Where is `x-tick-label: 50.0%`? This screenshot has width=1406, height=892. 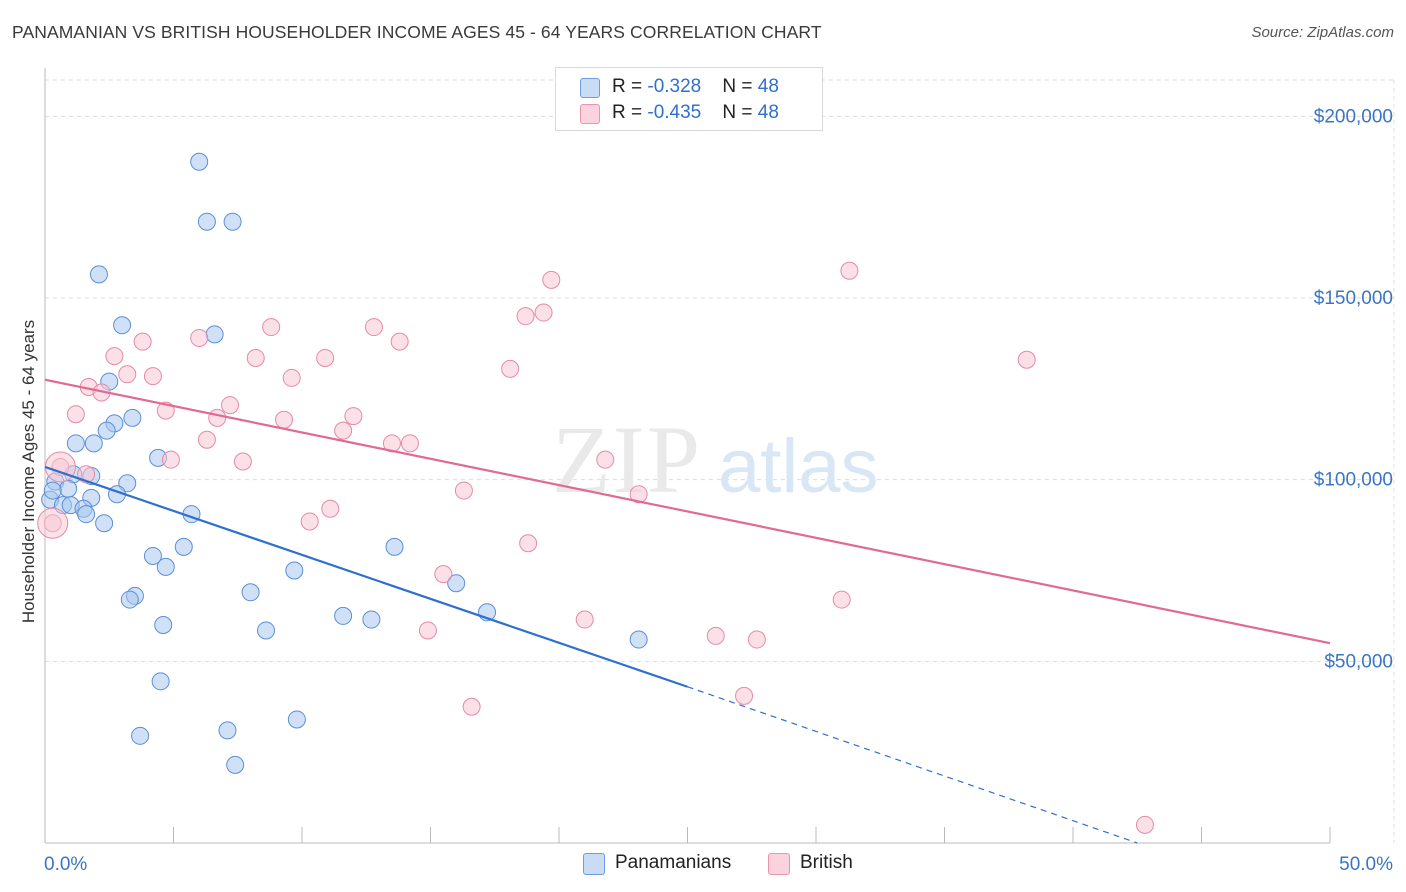 x-tick-label: 50.0% is located at coordinates (1366, 864).